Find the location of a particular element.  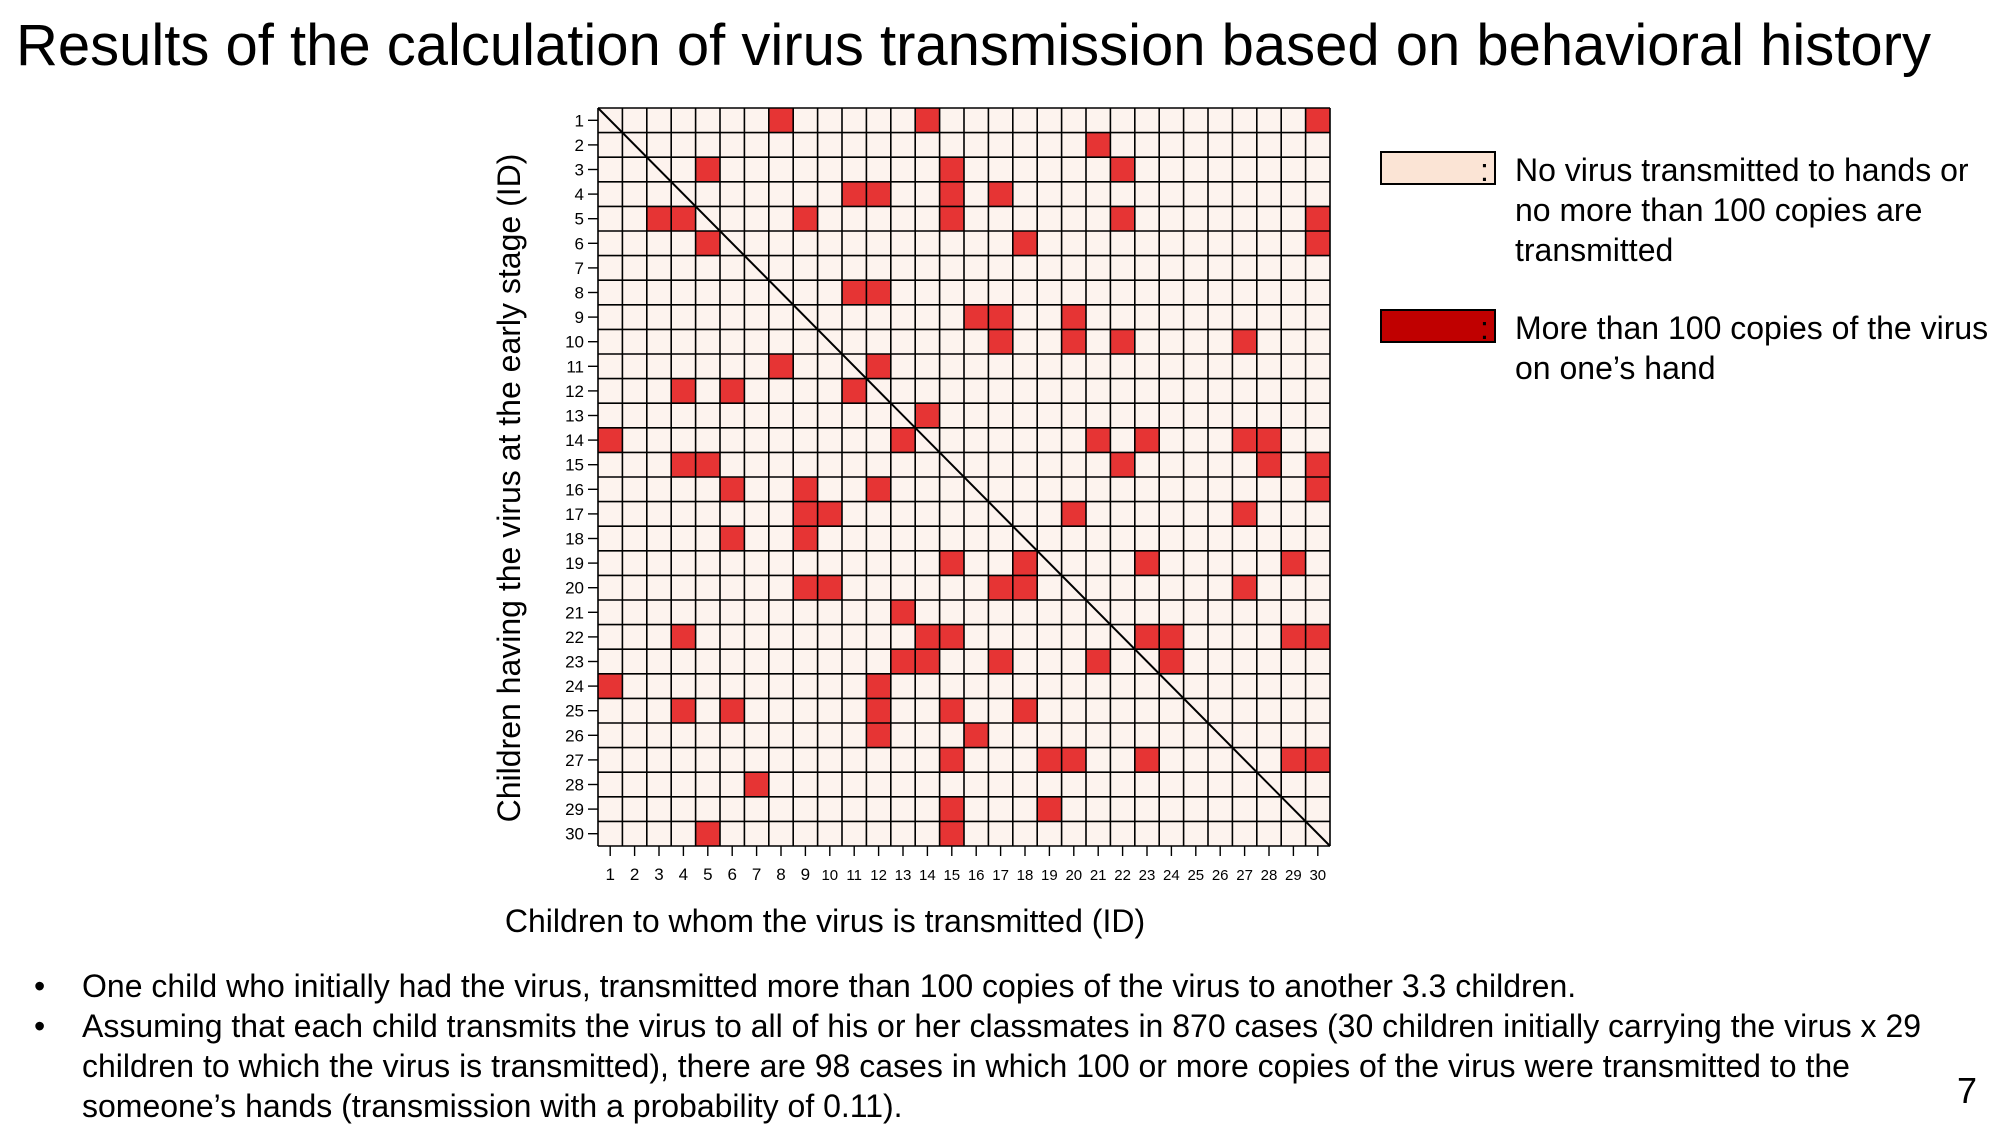

x-tick-label: 21 is located at coordinates (1098, 875).